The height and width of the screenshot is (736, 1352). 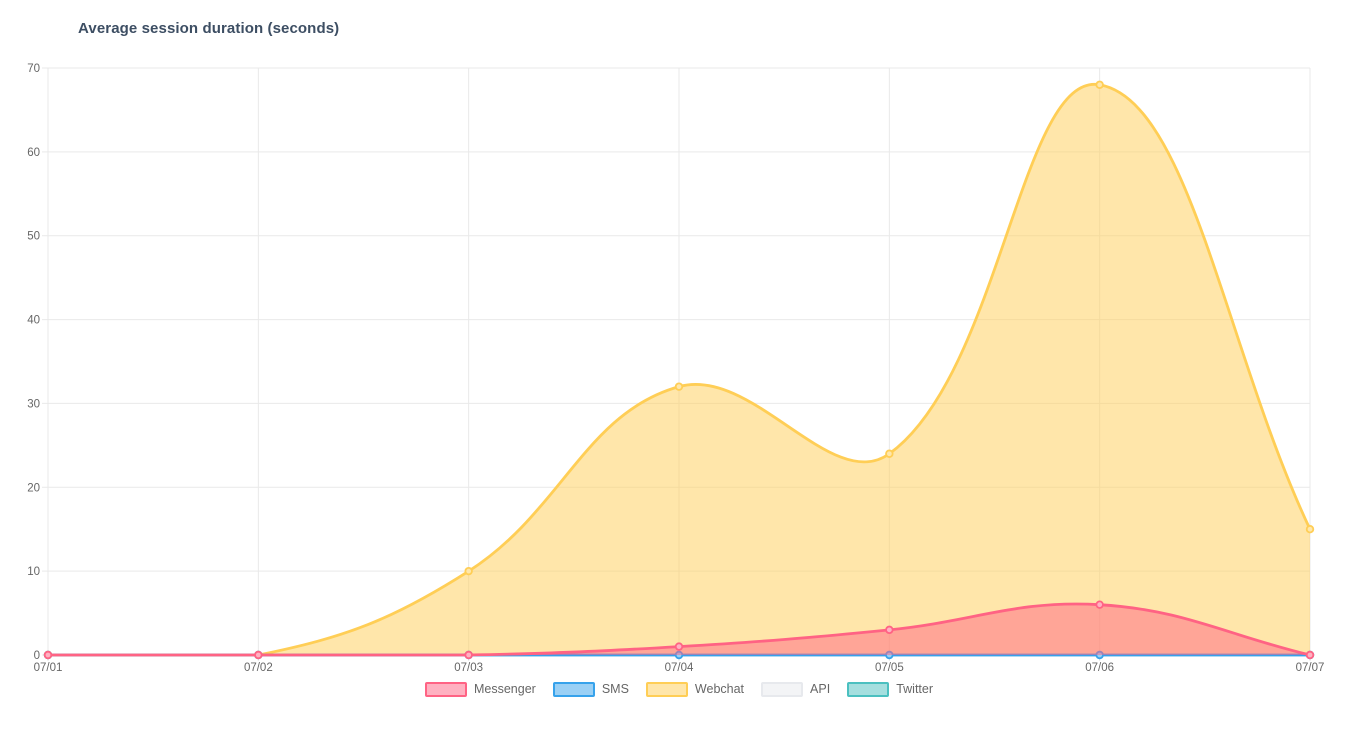 What do you see at coordinates (573, 689) in the screenshot?
I see `legend-swatch-sms` at bounding box center [573, 689].